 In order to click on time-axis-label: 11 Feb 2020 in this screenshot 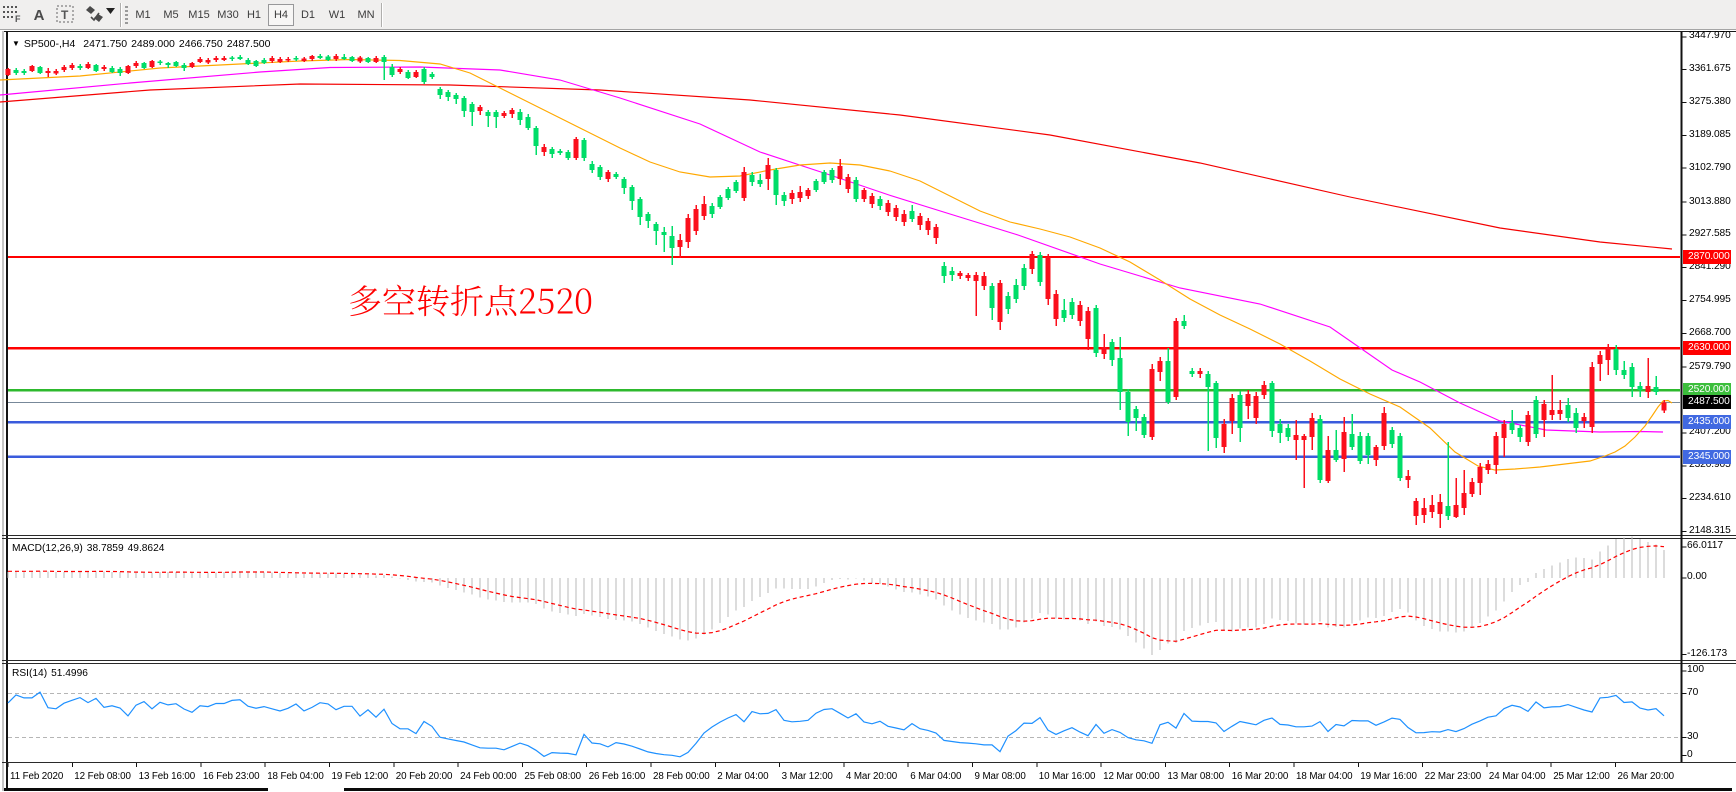, I will do `click(37, 776)`.